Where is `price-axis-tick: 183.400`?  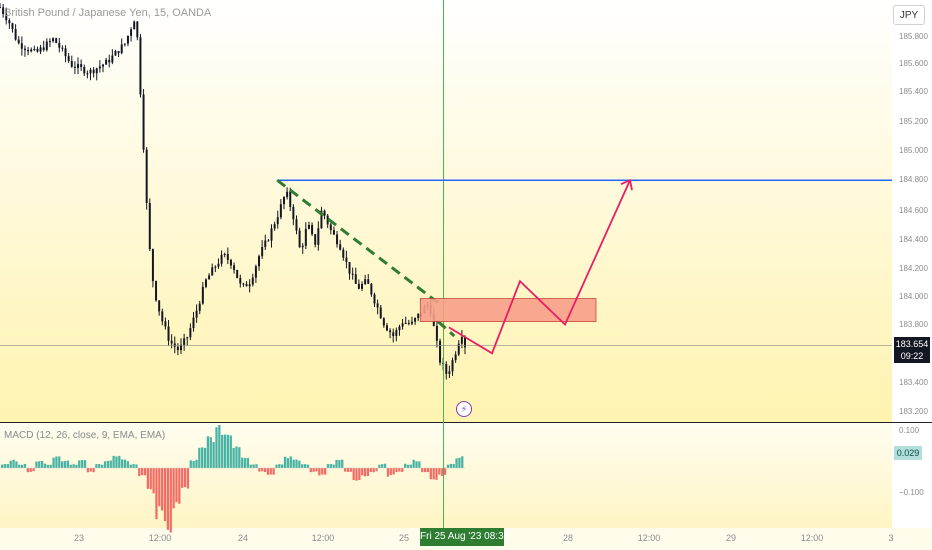
price-axis-tick: 183.400 is located at coordinates (913, 382).